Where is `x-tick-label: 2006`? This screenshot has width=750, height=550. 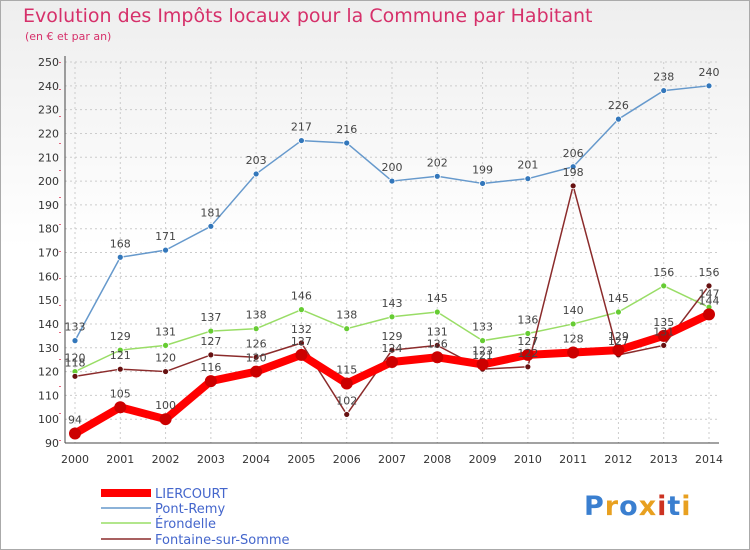 x-tick-label: 2006 is located at coordinates (347, 459).